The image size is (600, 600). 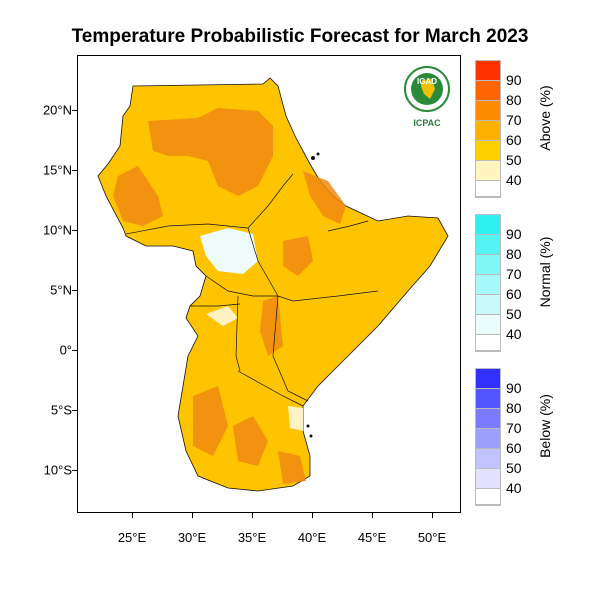 What do you see at coordinates (250, 441) in the screenshot?
I see `patch-tanzania-east` at bounding box center [250, 441].